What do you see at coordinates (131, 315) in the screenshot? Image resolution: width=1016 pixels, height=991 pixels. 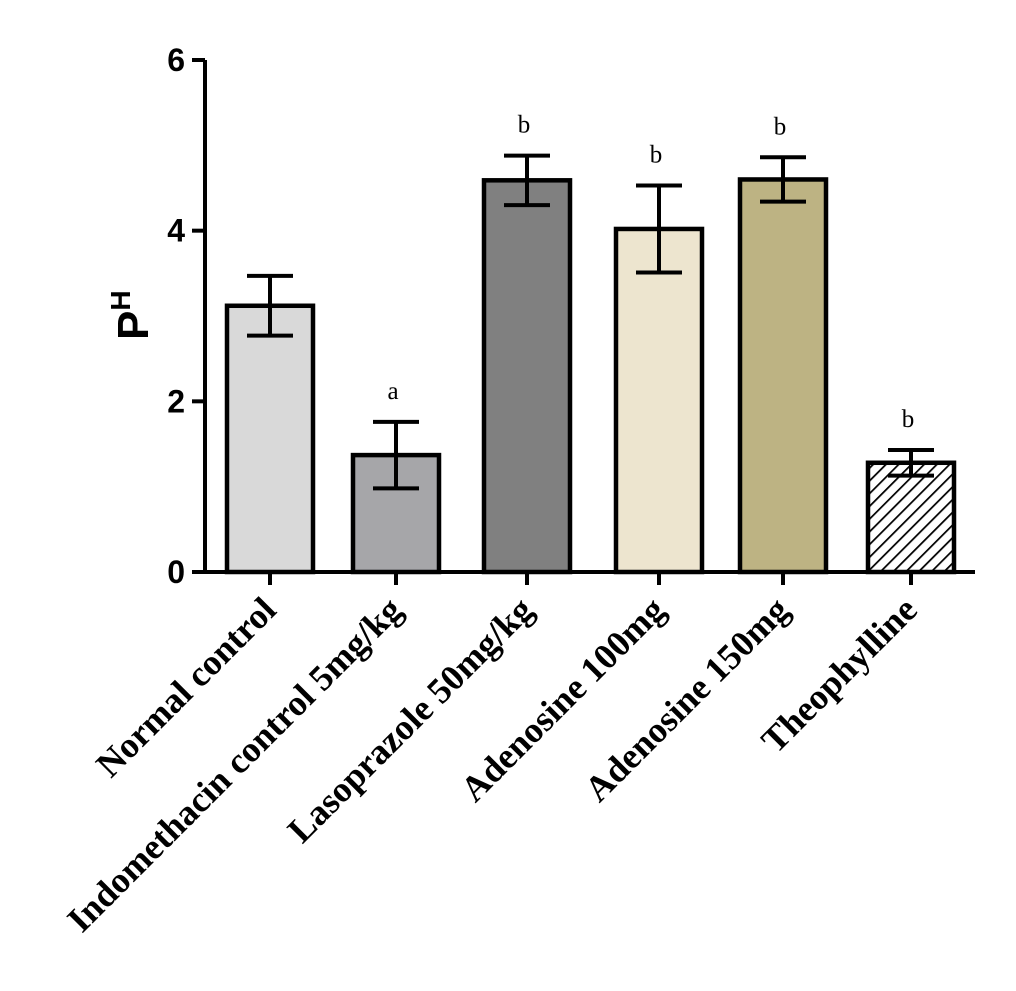 I see `y-axis-label: PH` at bounding box center [131, 315].